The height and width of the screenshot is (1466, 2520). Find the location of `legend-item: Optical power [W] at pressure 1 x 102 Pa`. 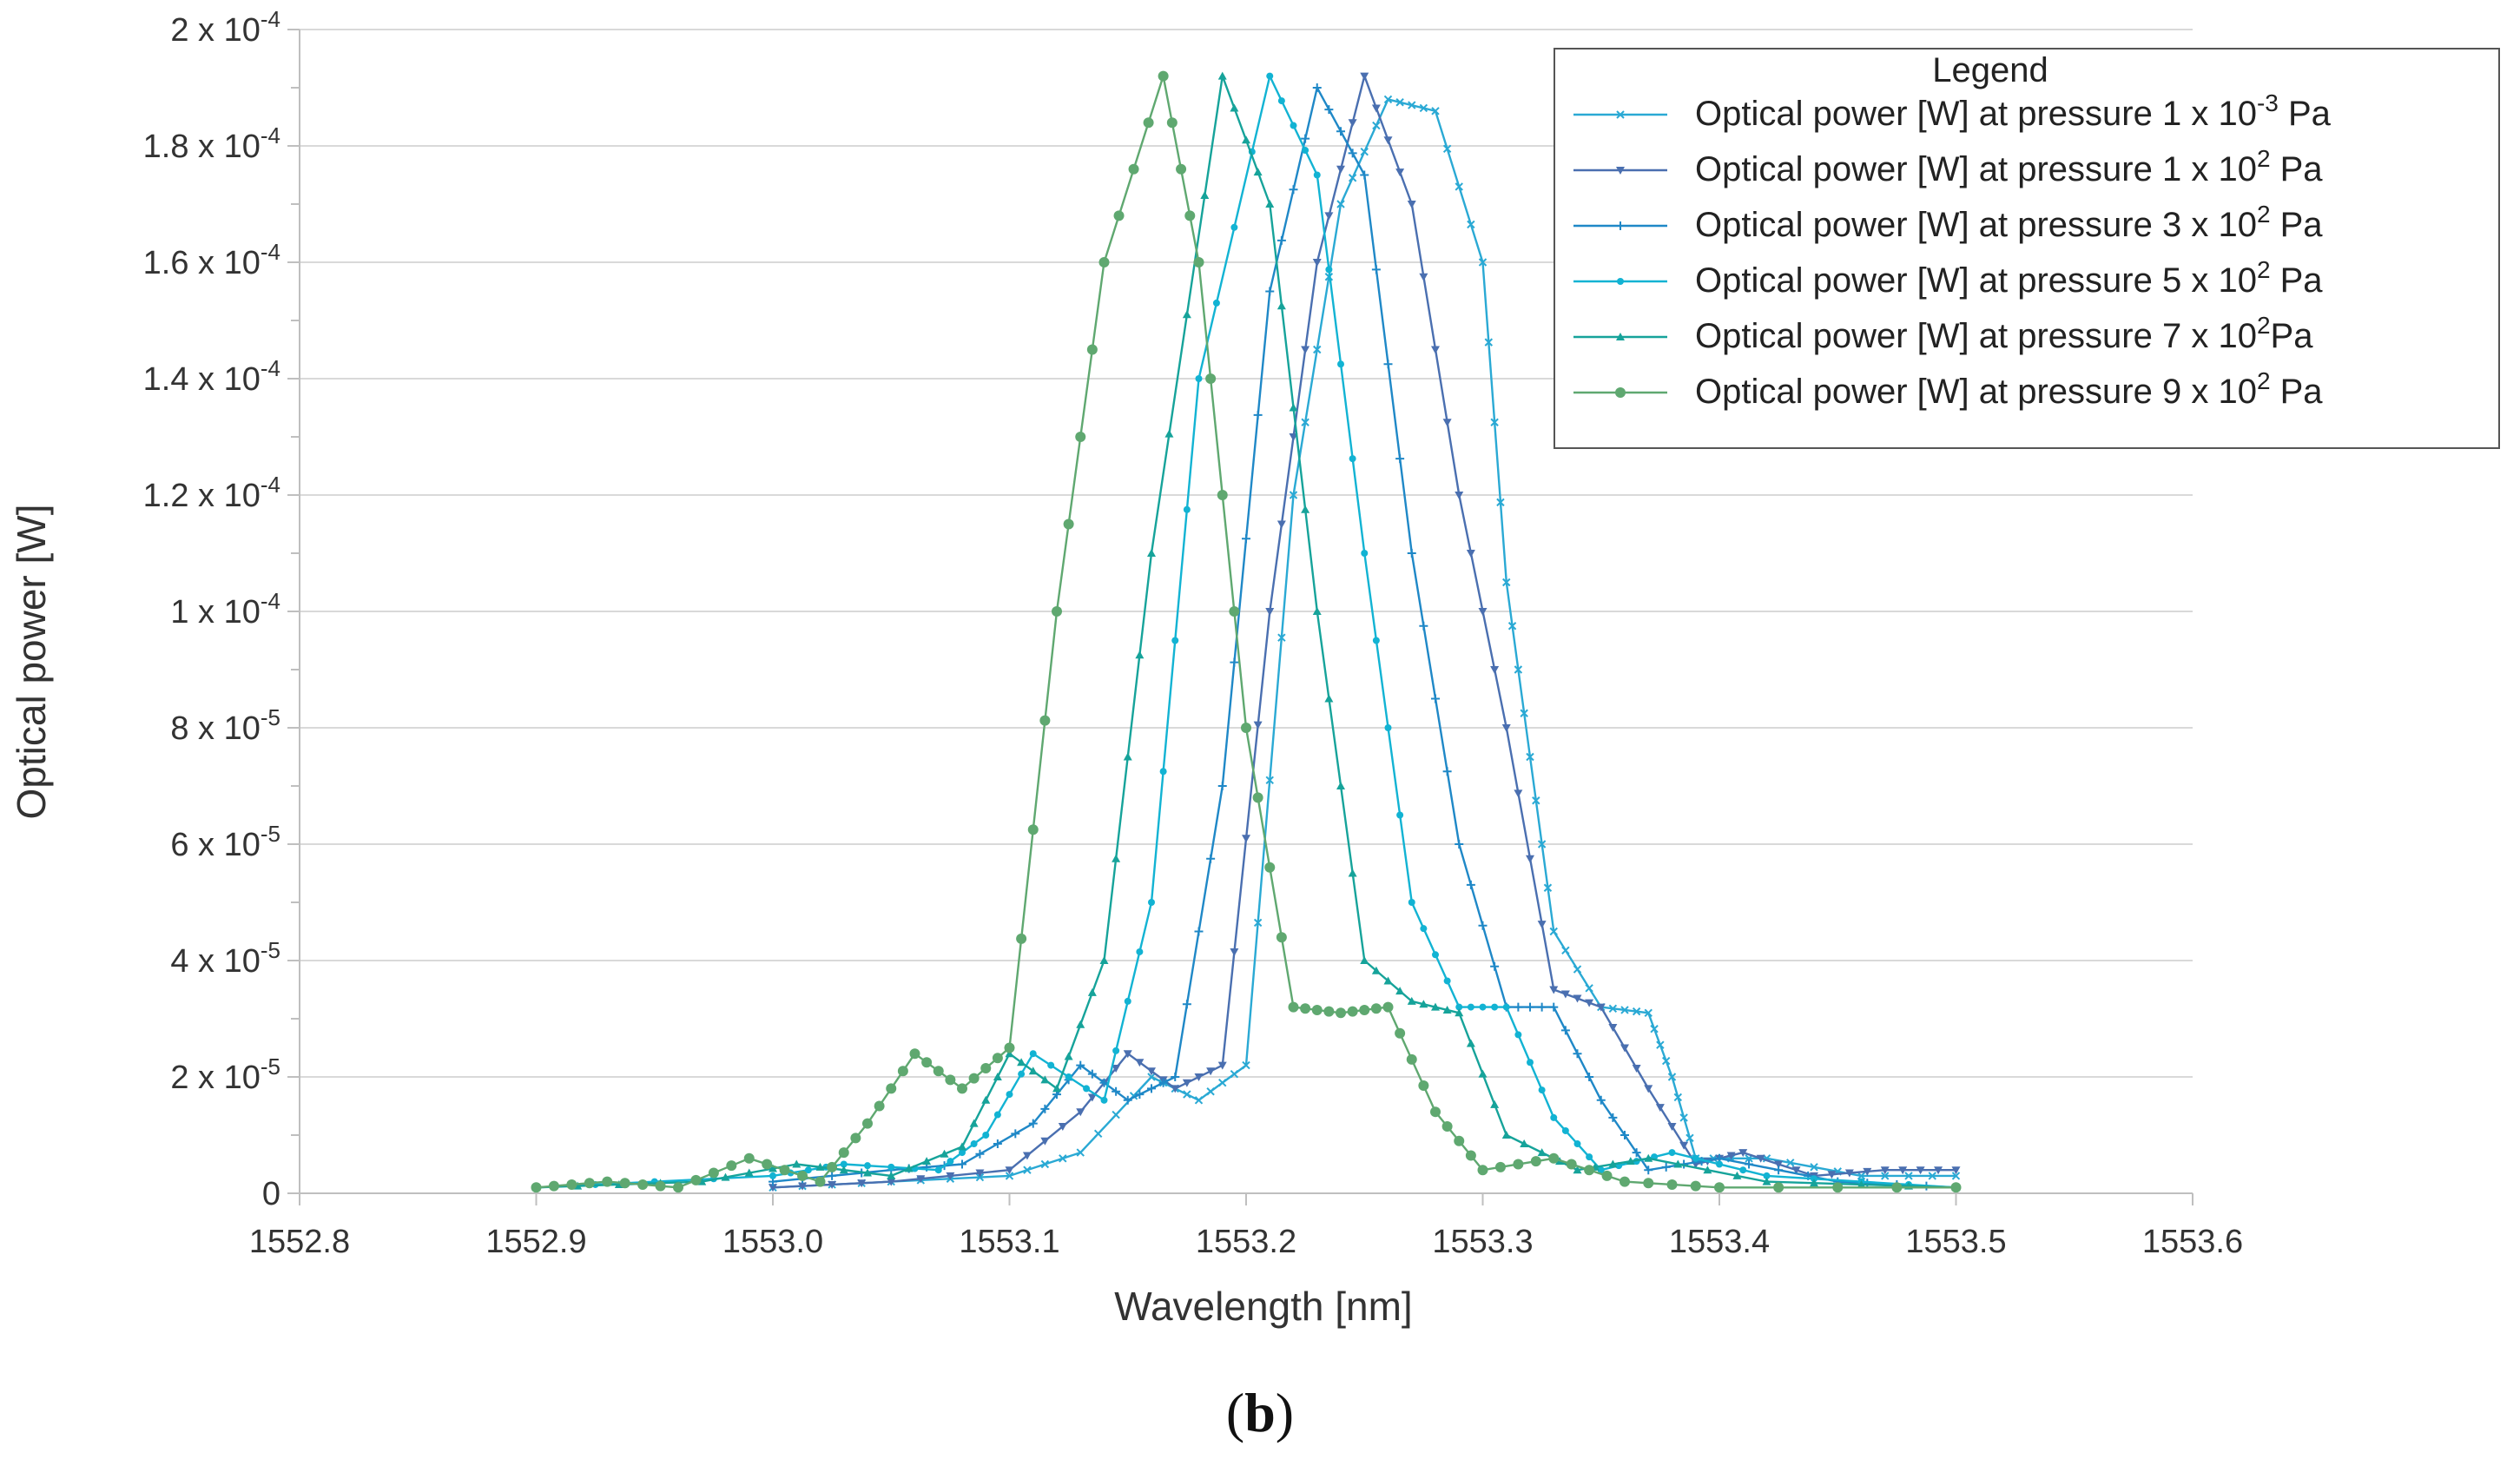

legend-item: Optical power [W] at pressure 1 x 102 Pa is located at coordinates (1948, 166).